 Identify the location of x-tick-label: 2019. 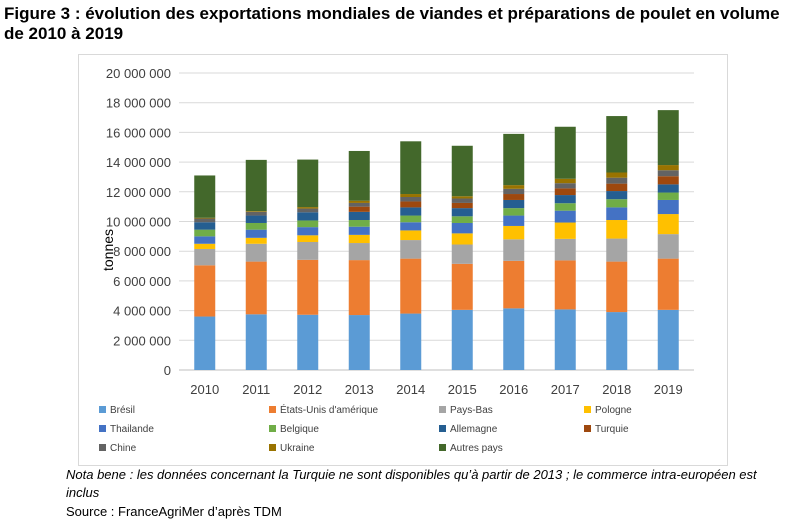
(668, 389).